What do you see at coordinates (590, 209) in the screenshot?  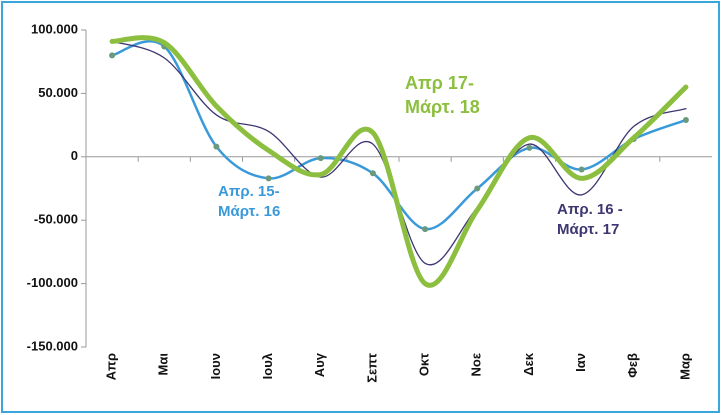 I see `series-label-line: Απρ. 16 -` at bounding box center [590, 209].